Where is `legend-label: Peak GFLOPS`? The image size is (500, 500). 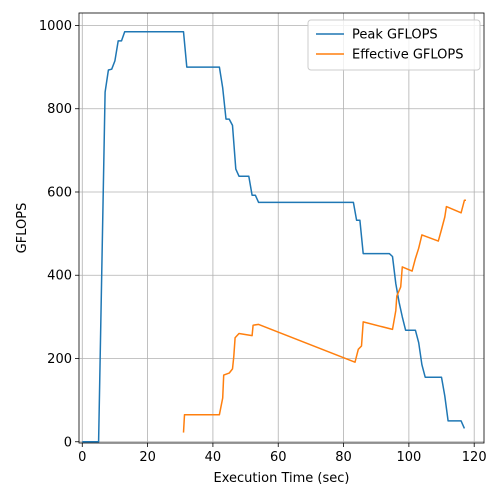
legend-label: Peak GFLOPS is located at coordinates (395, 35).